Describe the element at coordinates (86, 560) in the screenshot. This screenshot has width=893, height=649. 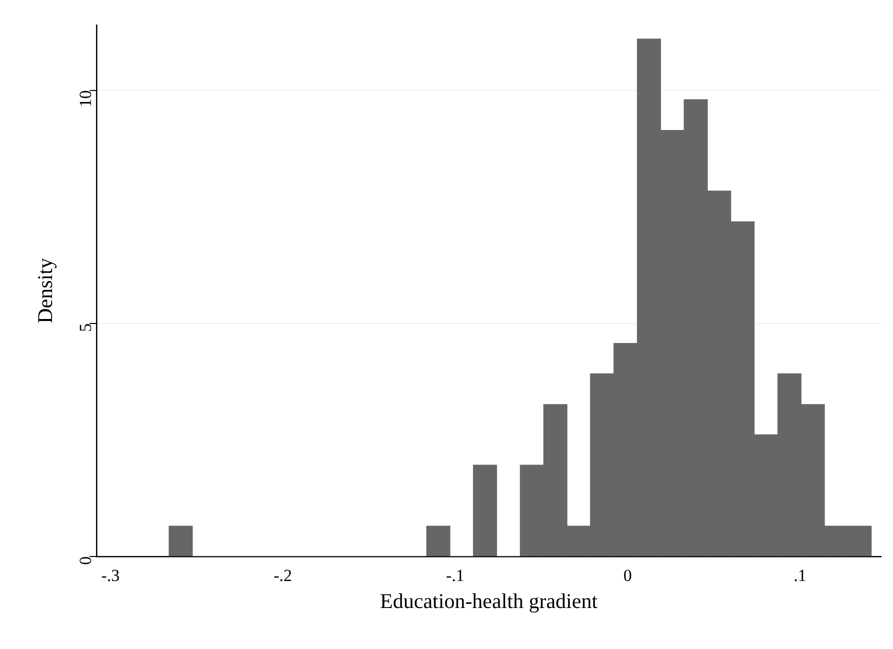
I see `y-tick-label: 0` at that location.